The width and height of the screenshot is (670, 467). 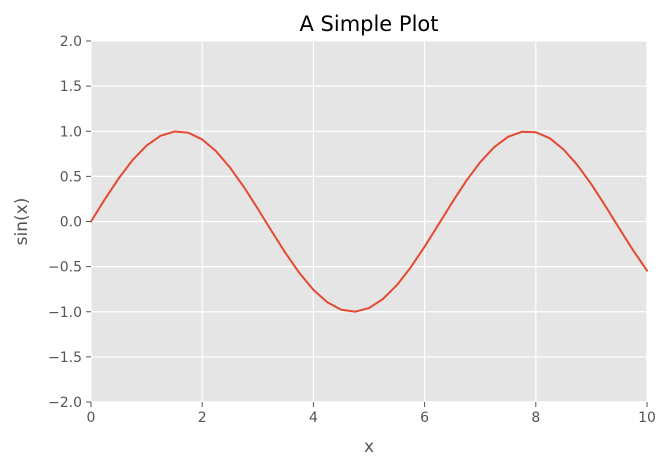 What do you see at coordinates (65, 403) in the screenshot?
I see `y-tick-label: −2.0` at bounding box center [65, 403].